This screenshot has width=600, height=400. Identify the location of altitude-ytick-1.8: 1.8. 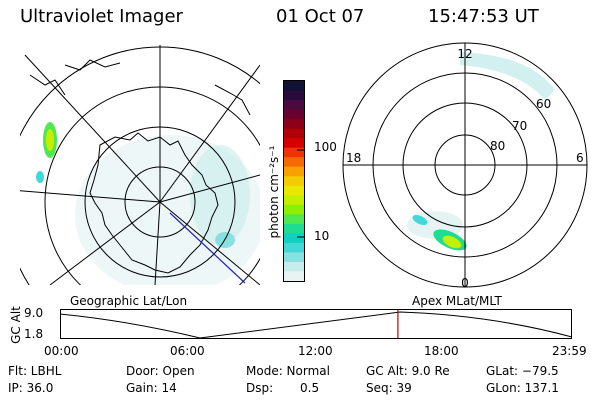
(34, 334).